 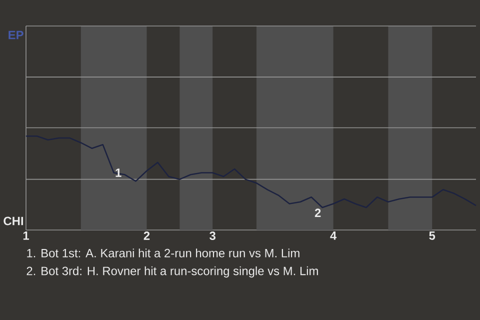 What do you see at coordinates (13, 221) in the screenshot?
I see `text: CHI` at bounding box center [13, 221].